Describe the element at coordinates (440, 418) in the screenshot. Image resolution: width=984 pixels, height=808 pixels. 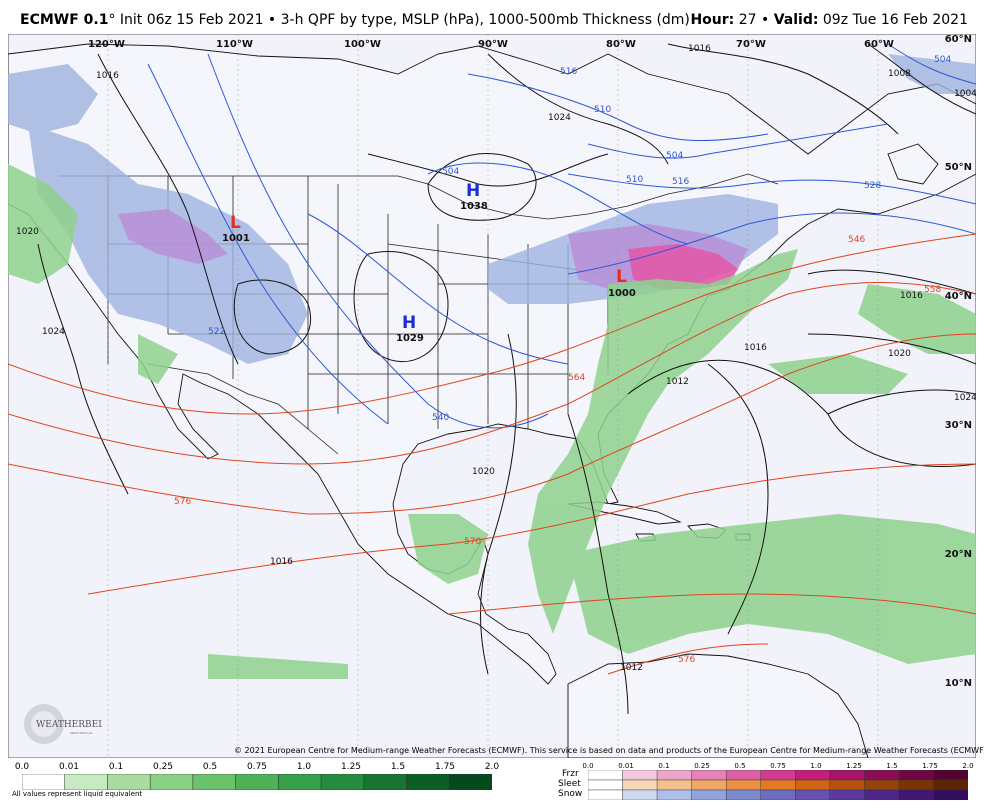
I see `thickness-label: 540` at that location.